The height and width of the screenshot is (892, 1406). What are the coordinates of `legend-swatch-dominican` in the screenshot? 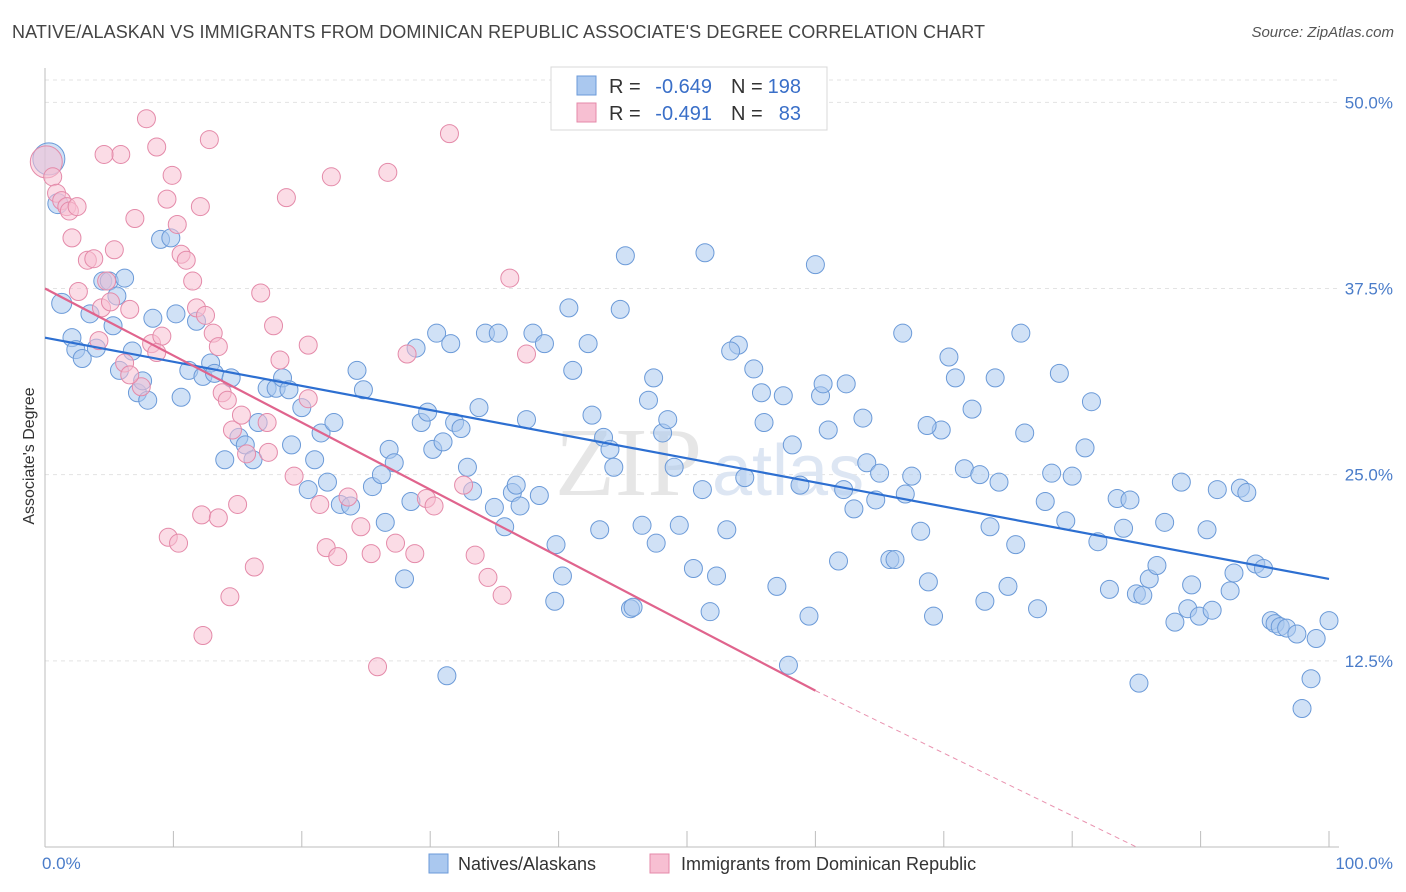 It's located at (659, 863).